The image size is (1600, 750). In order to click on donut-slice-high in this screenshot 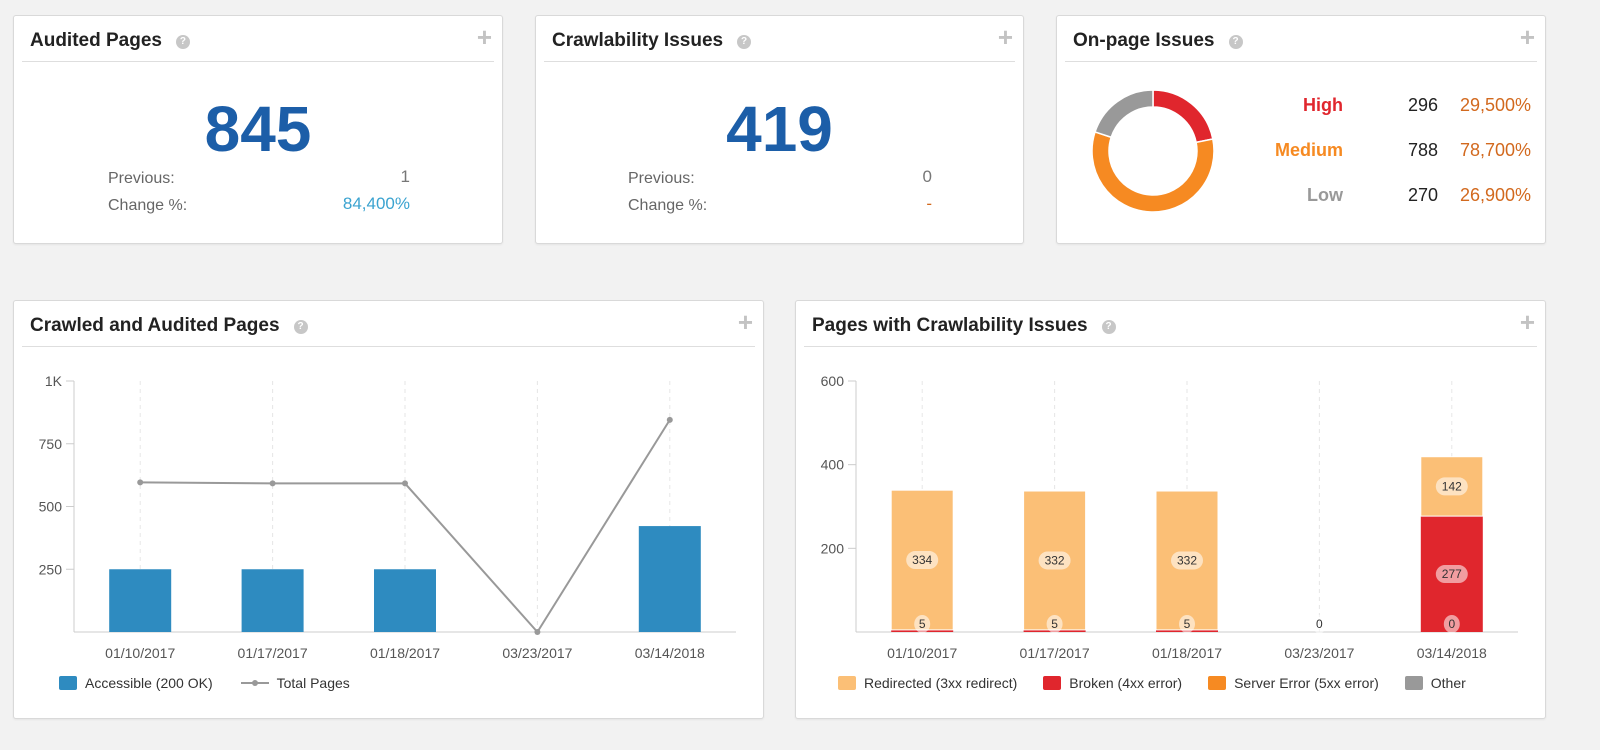, I will do `click(1183, 116)`.